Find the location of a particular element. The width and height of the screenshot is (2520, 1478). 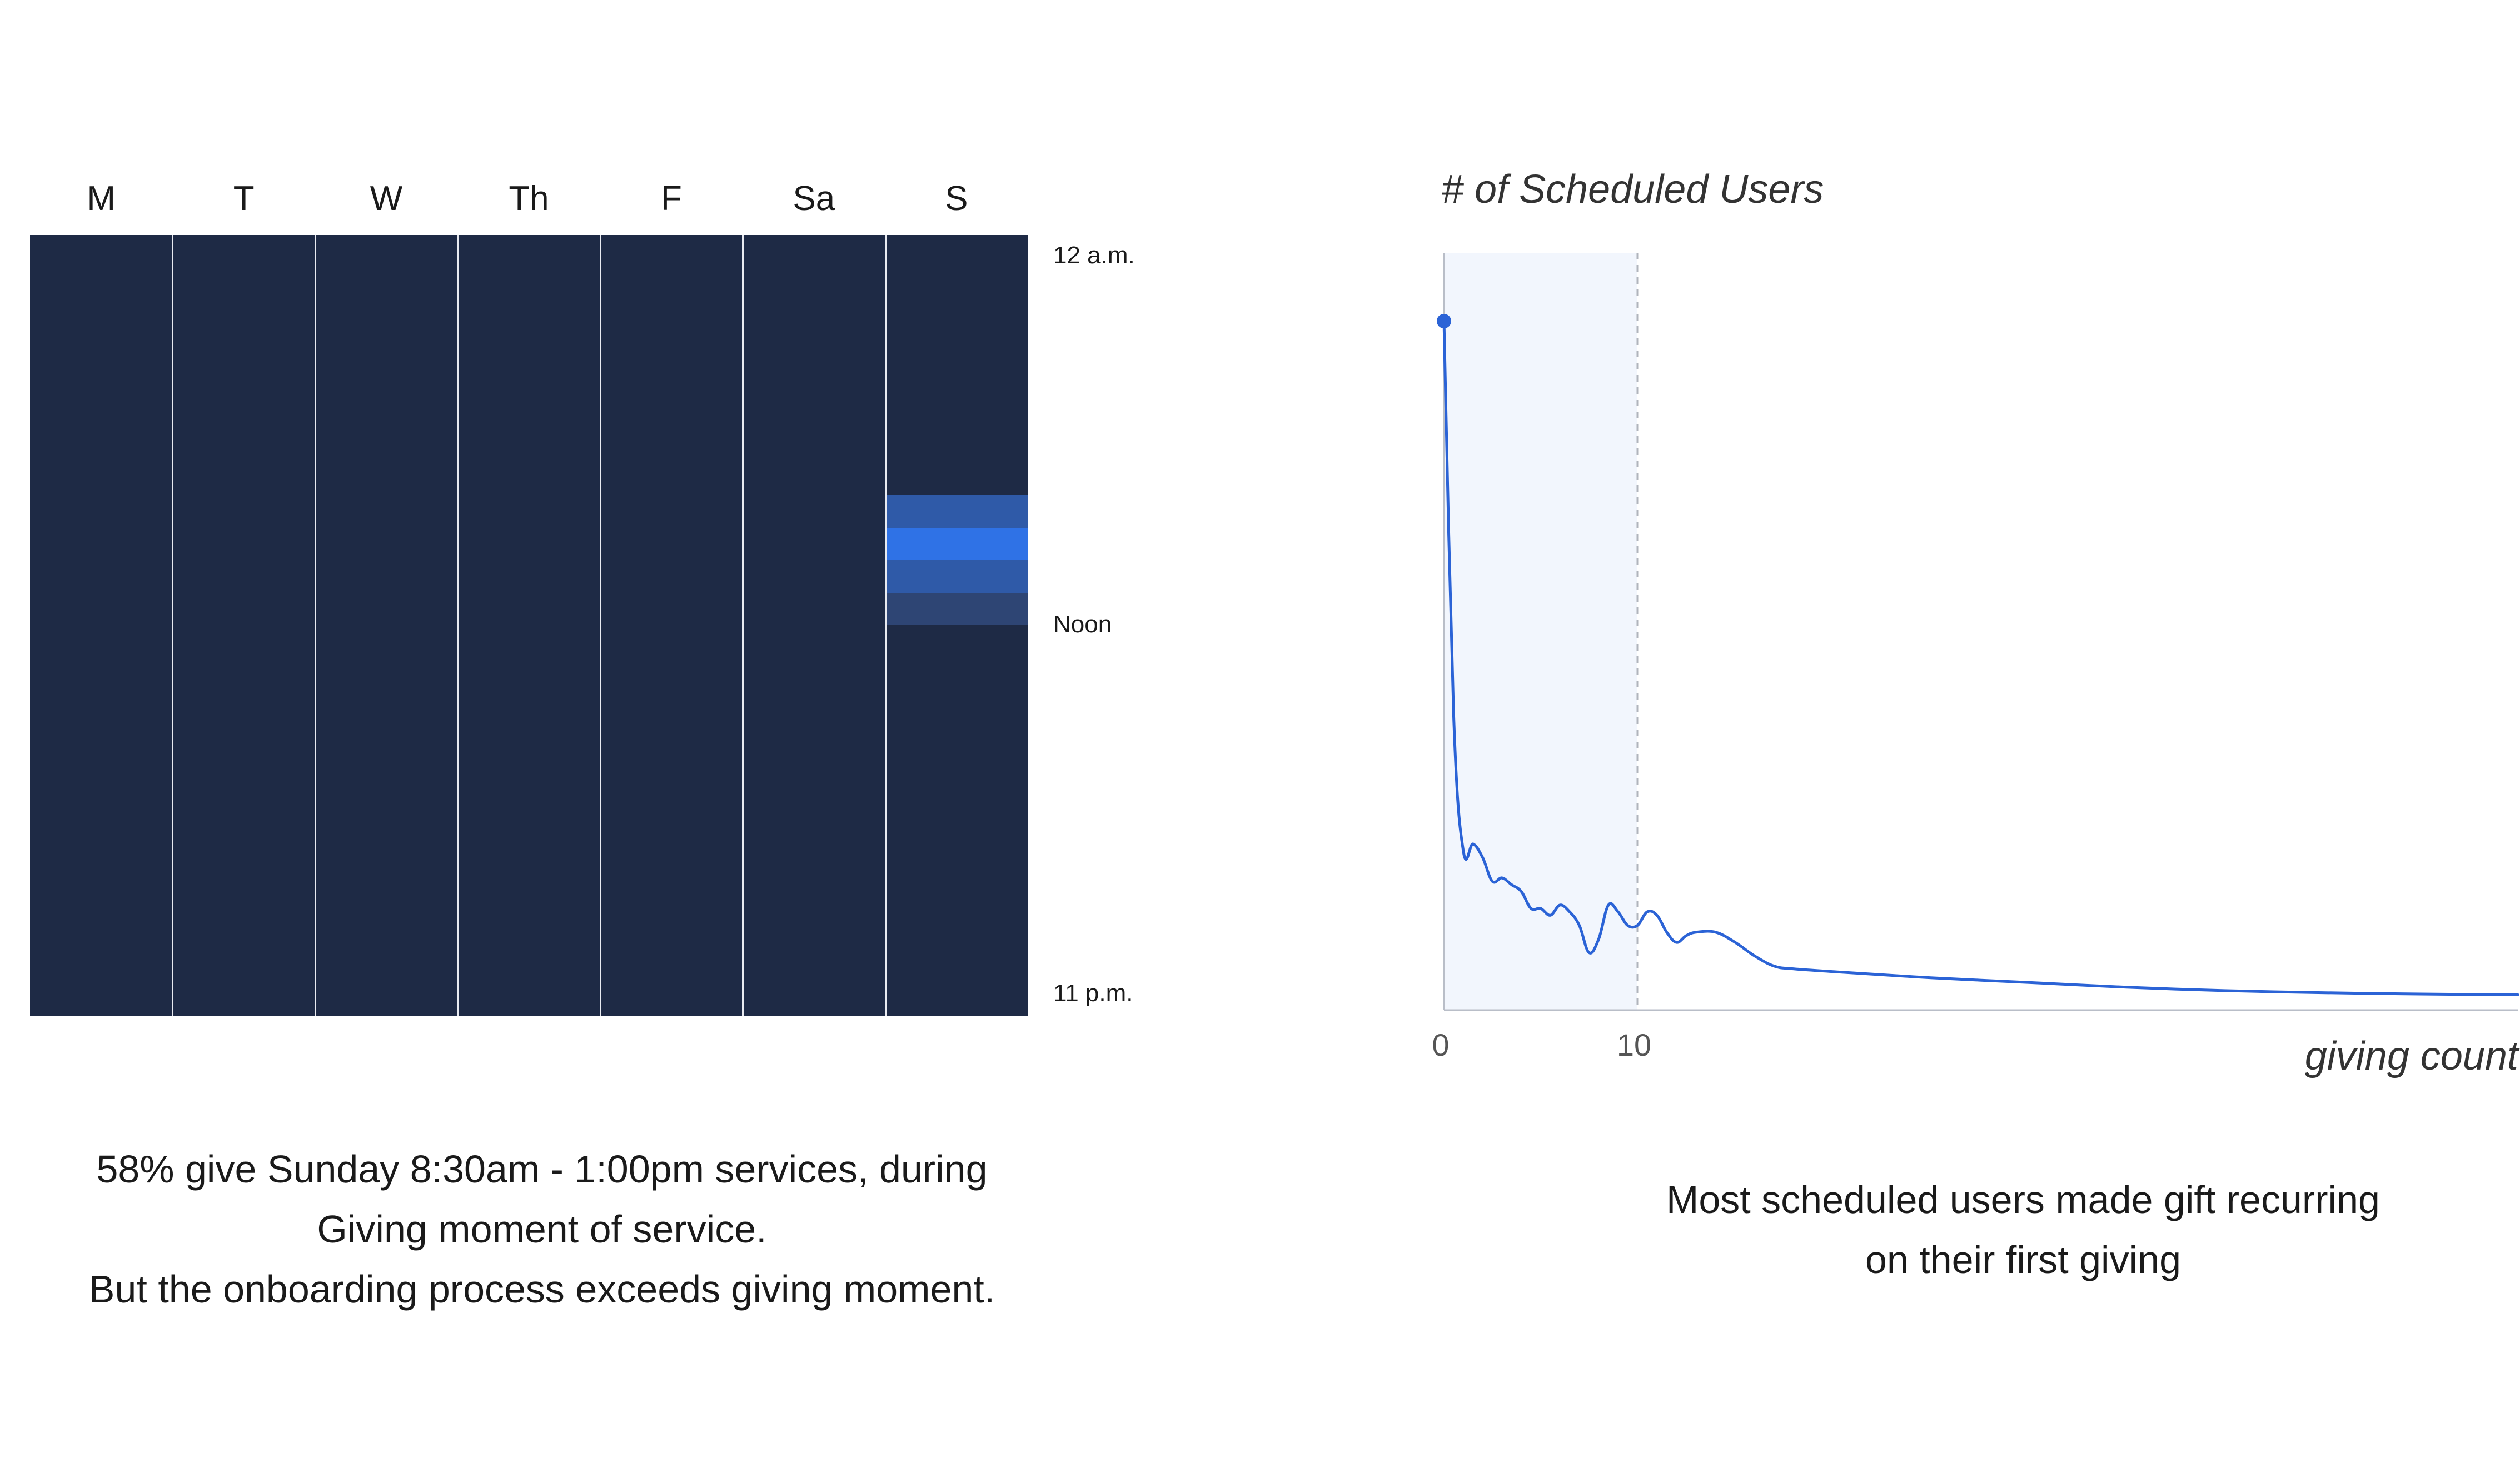

hour-label-midnight: 12 a.m. is located at coordinates (1094, 255).